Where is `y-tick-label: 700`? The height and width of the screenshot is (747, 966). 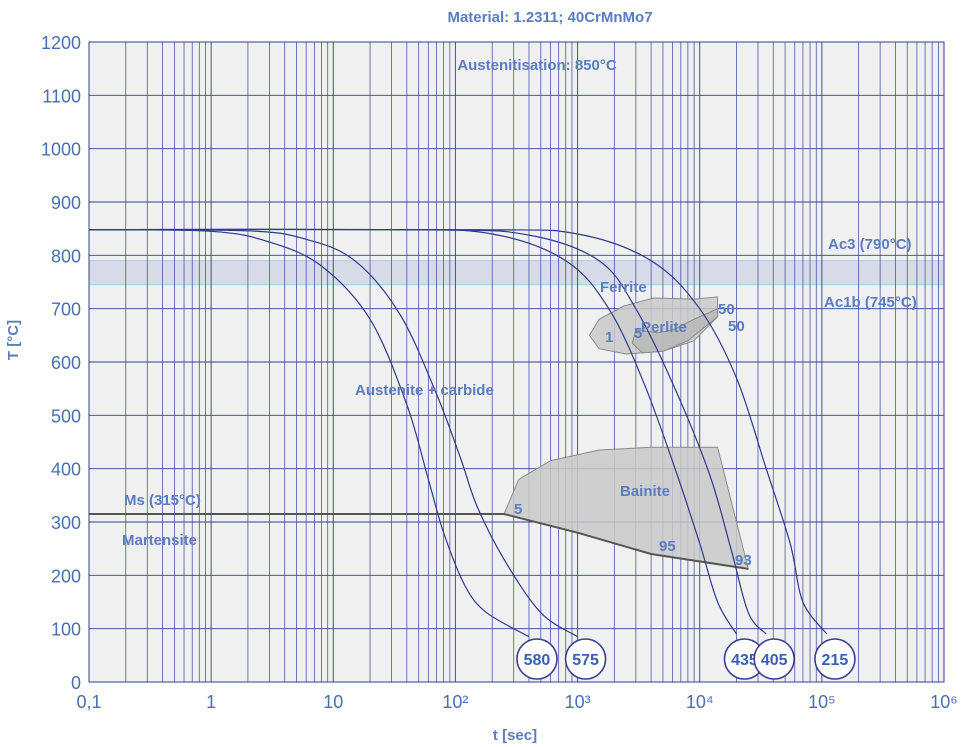
y-tick-label: 700 is located at coordinates (66, 310).